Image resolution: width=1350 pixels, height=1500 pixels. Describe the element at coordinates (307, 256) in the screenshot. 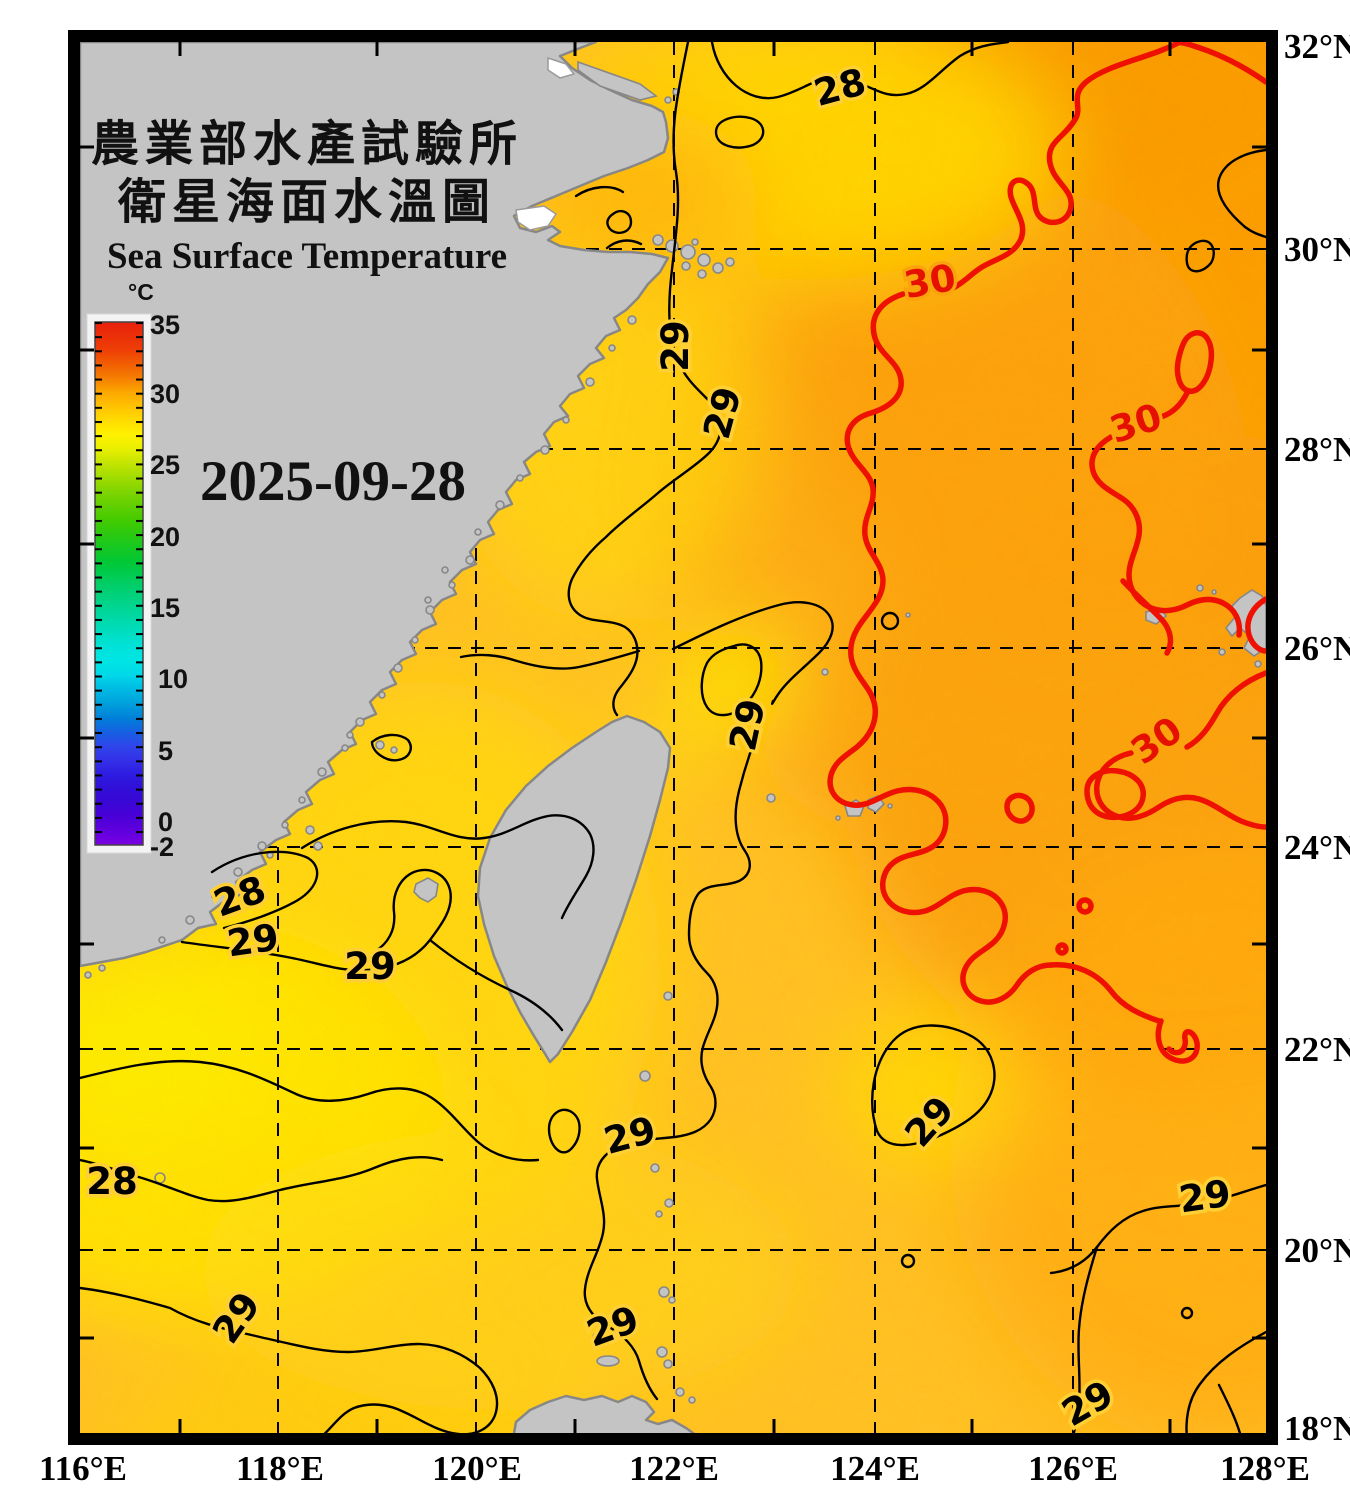

I see `title-en: Sea Surface Temperature` at that location.